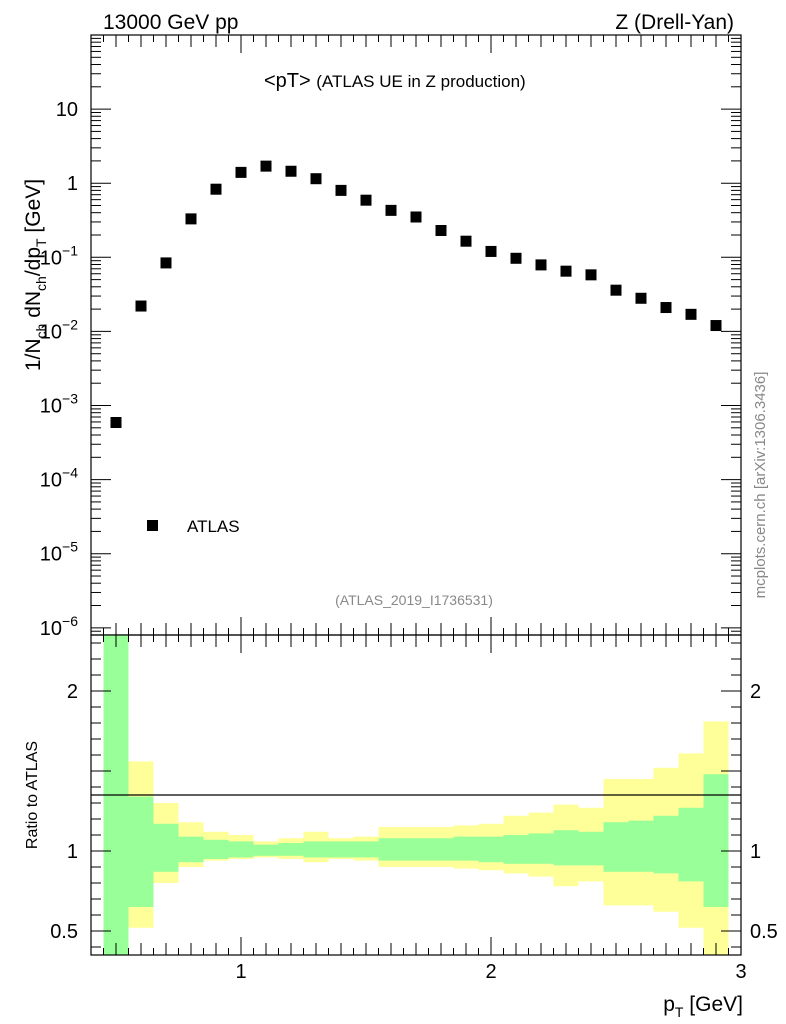 The width and height of the screenshot is (786, 1024). What do you see at coordinates (213, 526) in the screenshot?
I see `legend-label: ATLAS` at bounding box center [213, 526].